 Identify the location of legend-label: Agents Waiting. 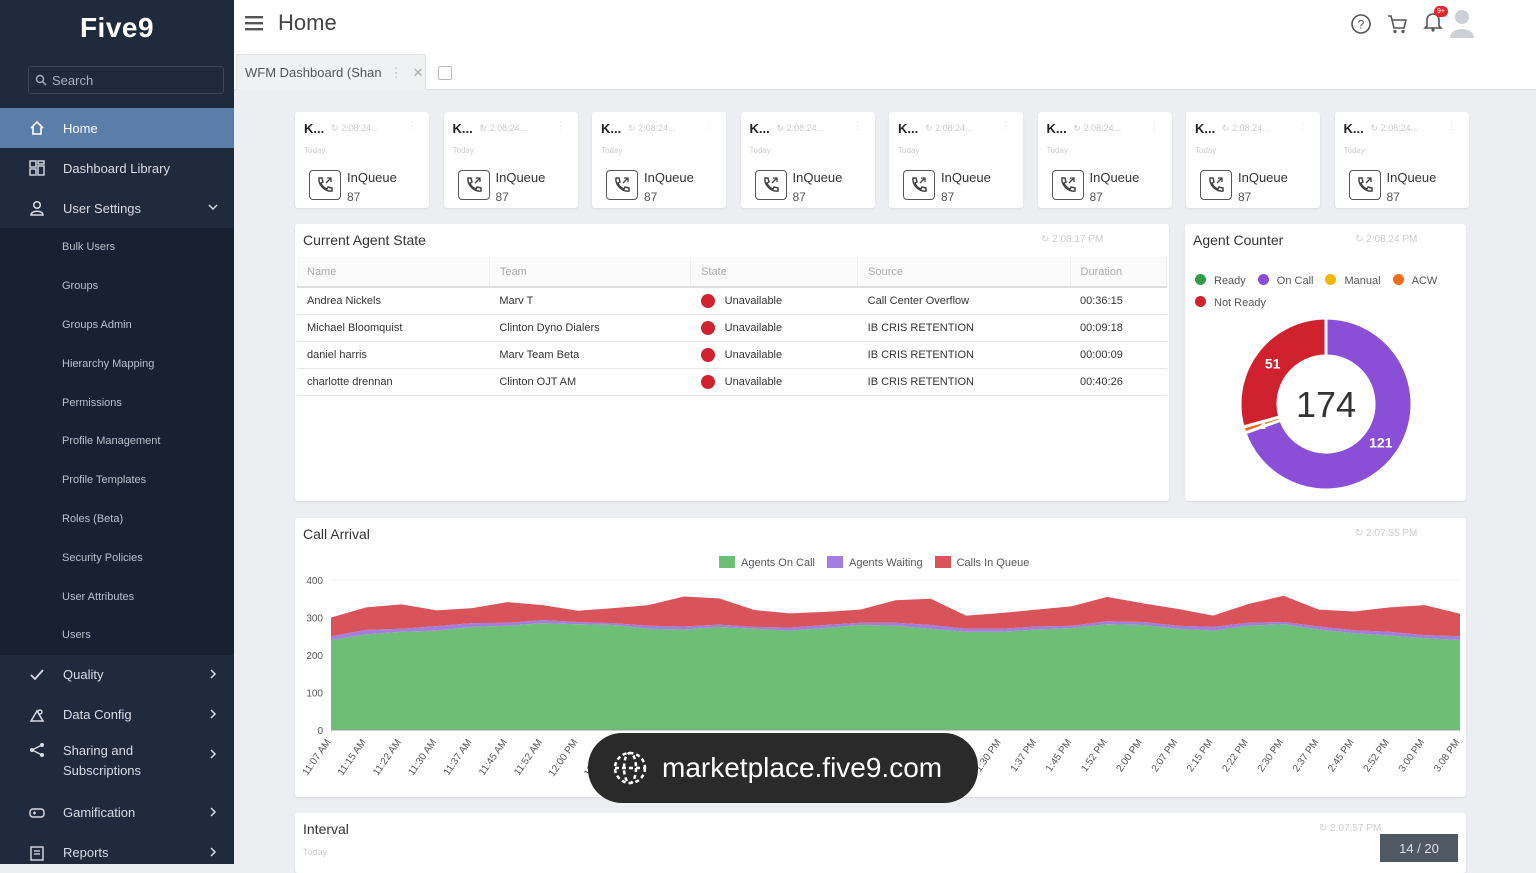
(885, 563).